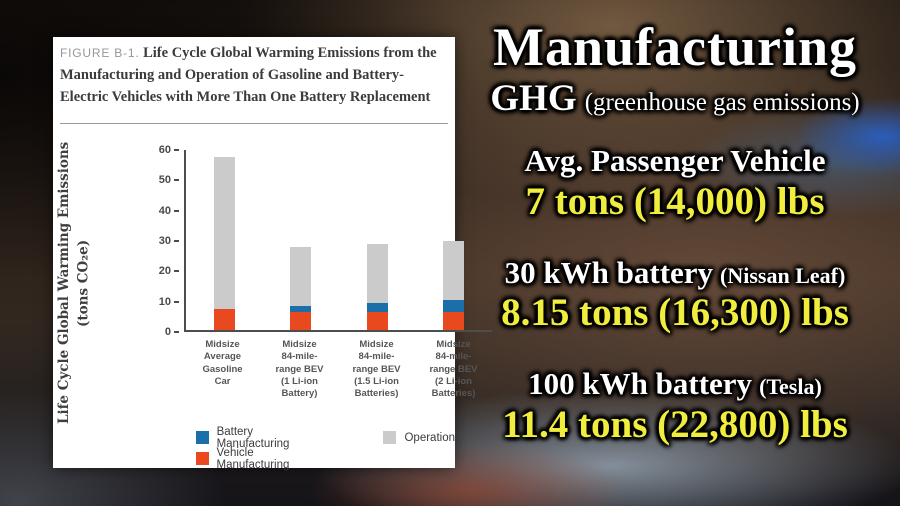 The height and width of the screenshot is (506, 900). What do you see at coordinates (722, 102) in the screenshot?
I see `overlay-subheading-note: (greenhouse gas emissions)` at bounding box center [722, 102].